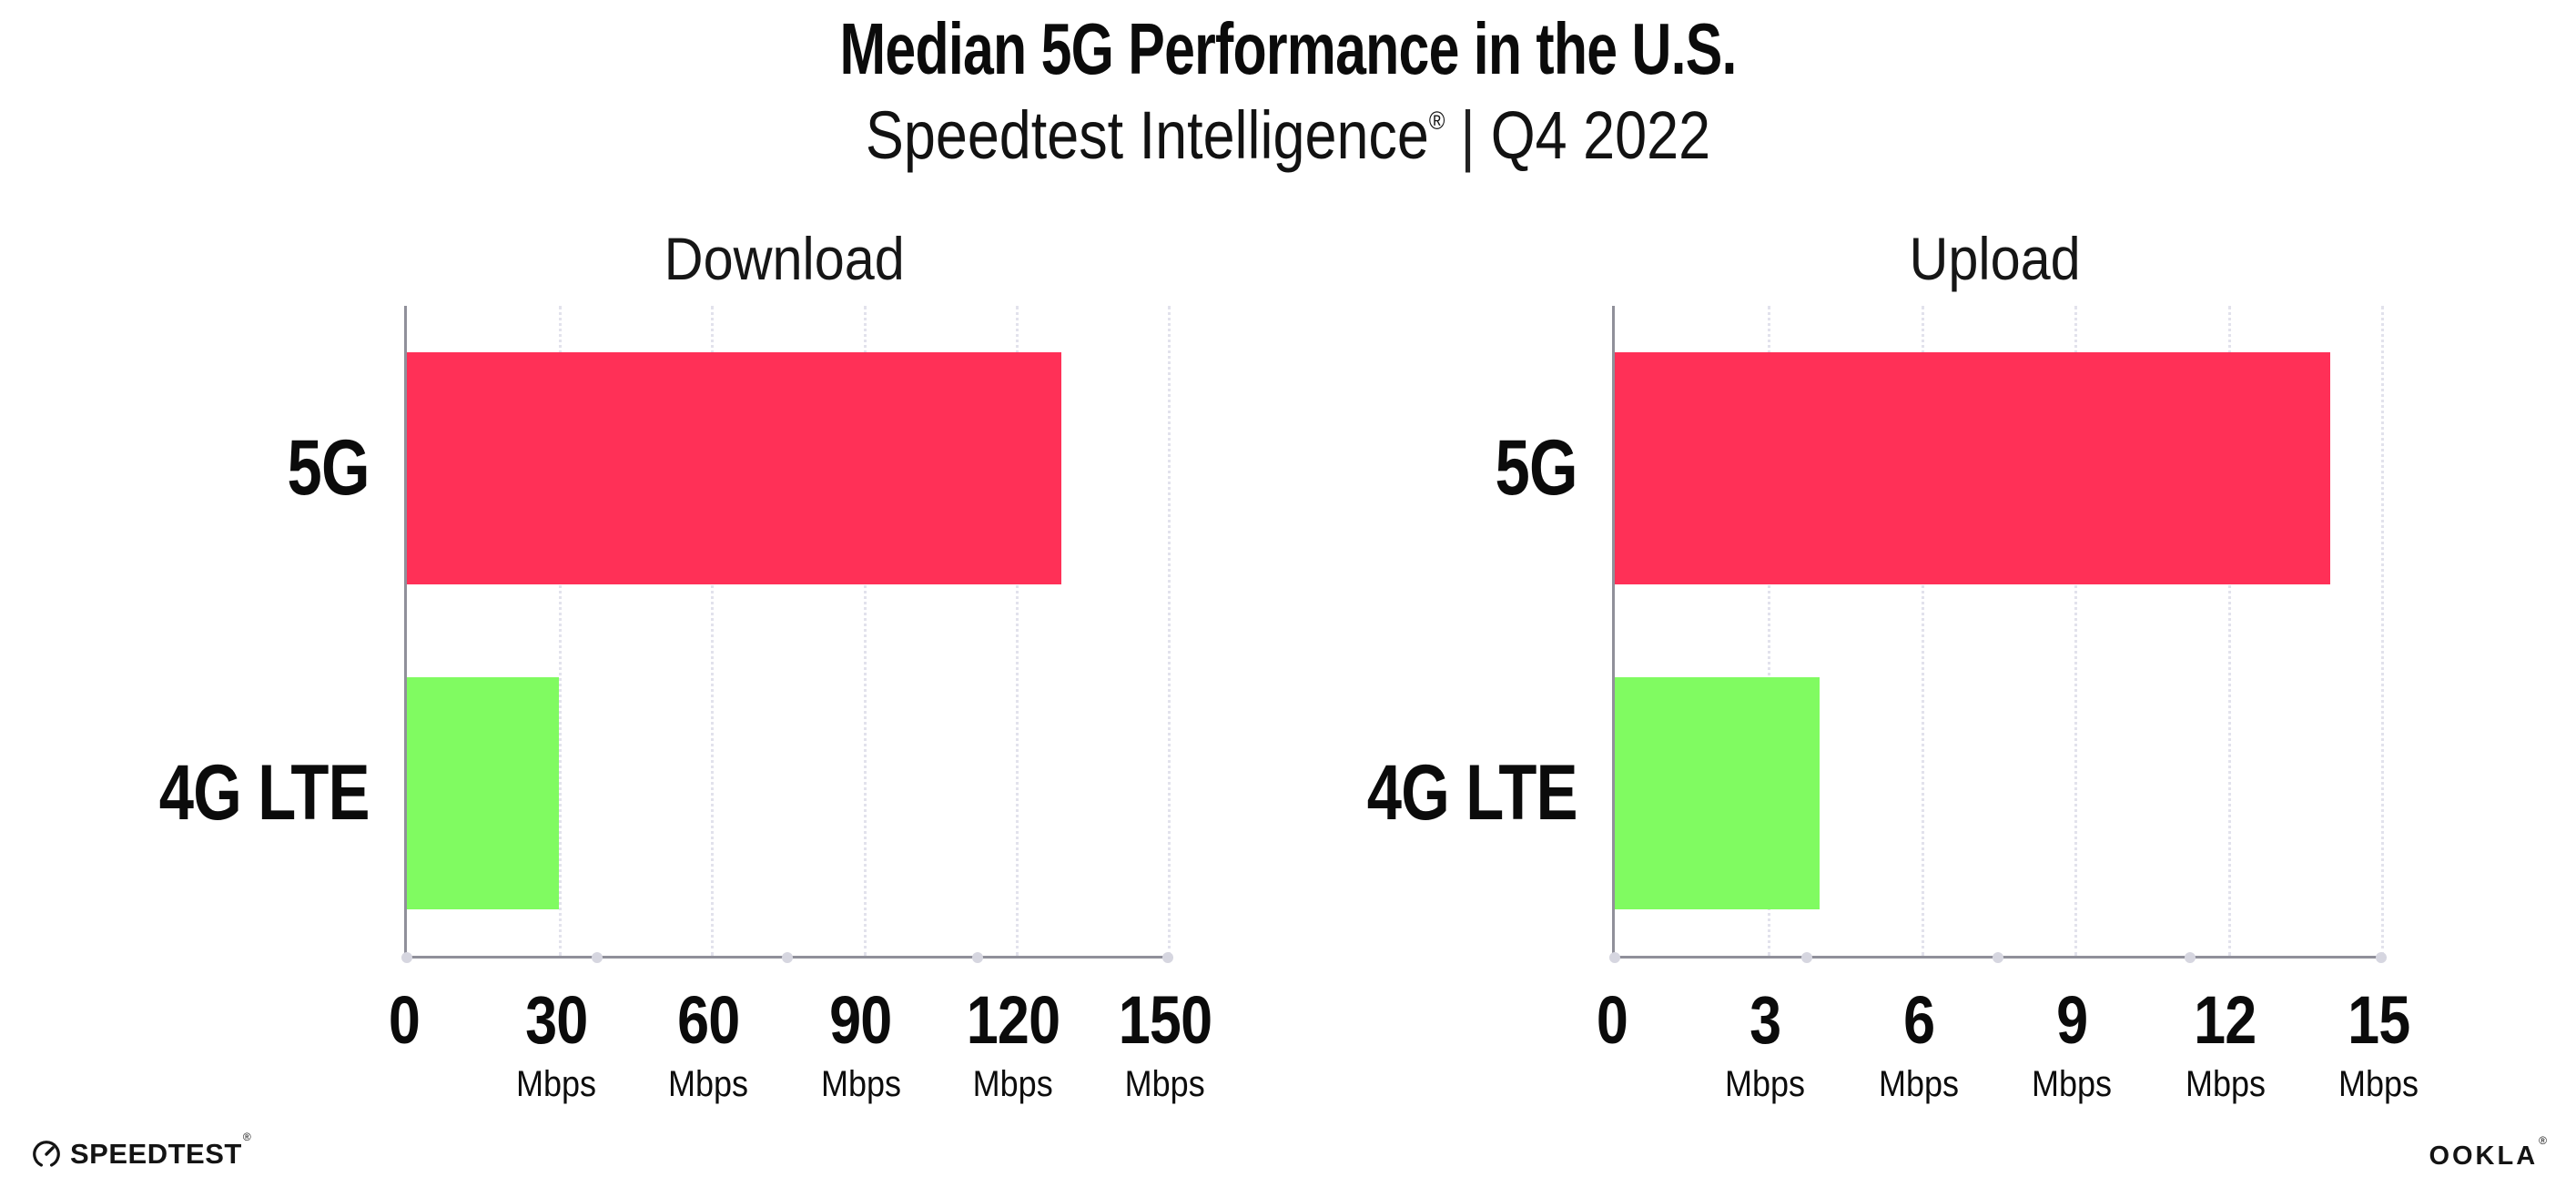  What do you see at coordinates (2071, 1043) in the screenshot?
I see `x-tick-9: 9 Mbps` at bounding box center [2071, 1043].